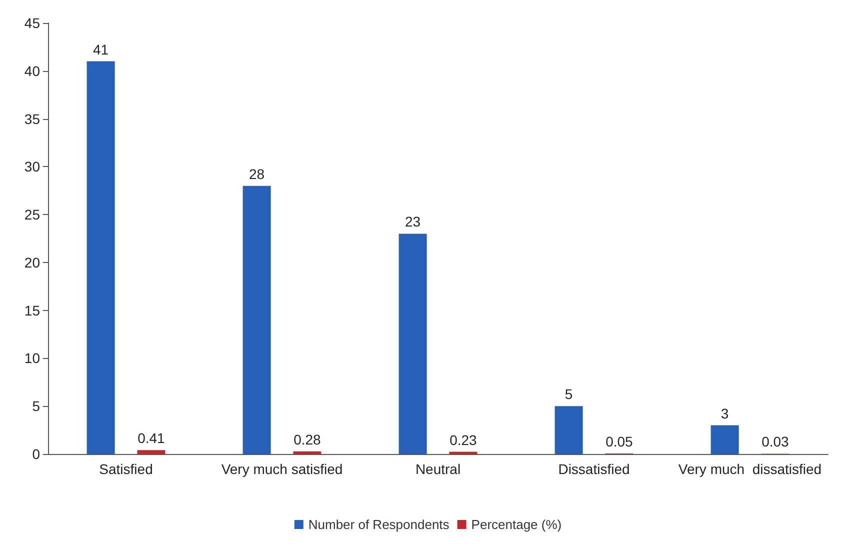 This screenshot has width=856, height=552. What do you see at coordinates (620, 442) in the screenshot?
I see `data-label: 0.05` at bounding box center [620, 442].